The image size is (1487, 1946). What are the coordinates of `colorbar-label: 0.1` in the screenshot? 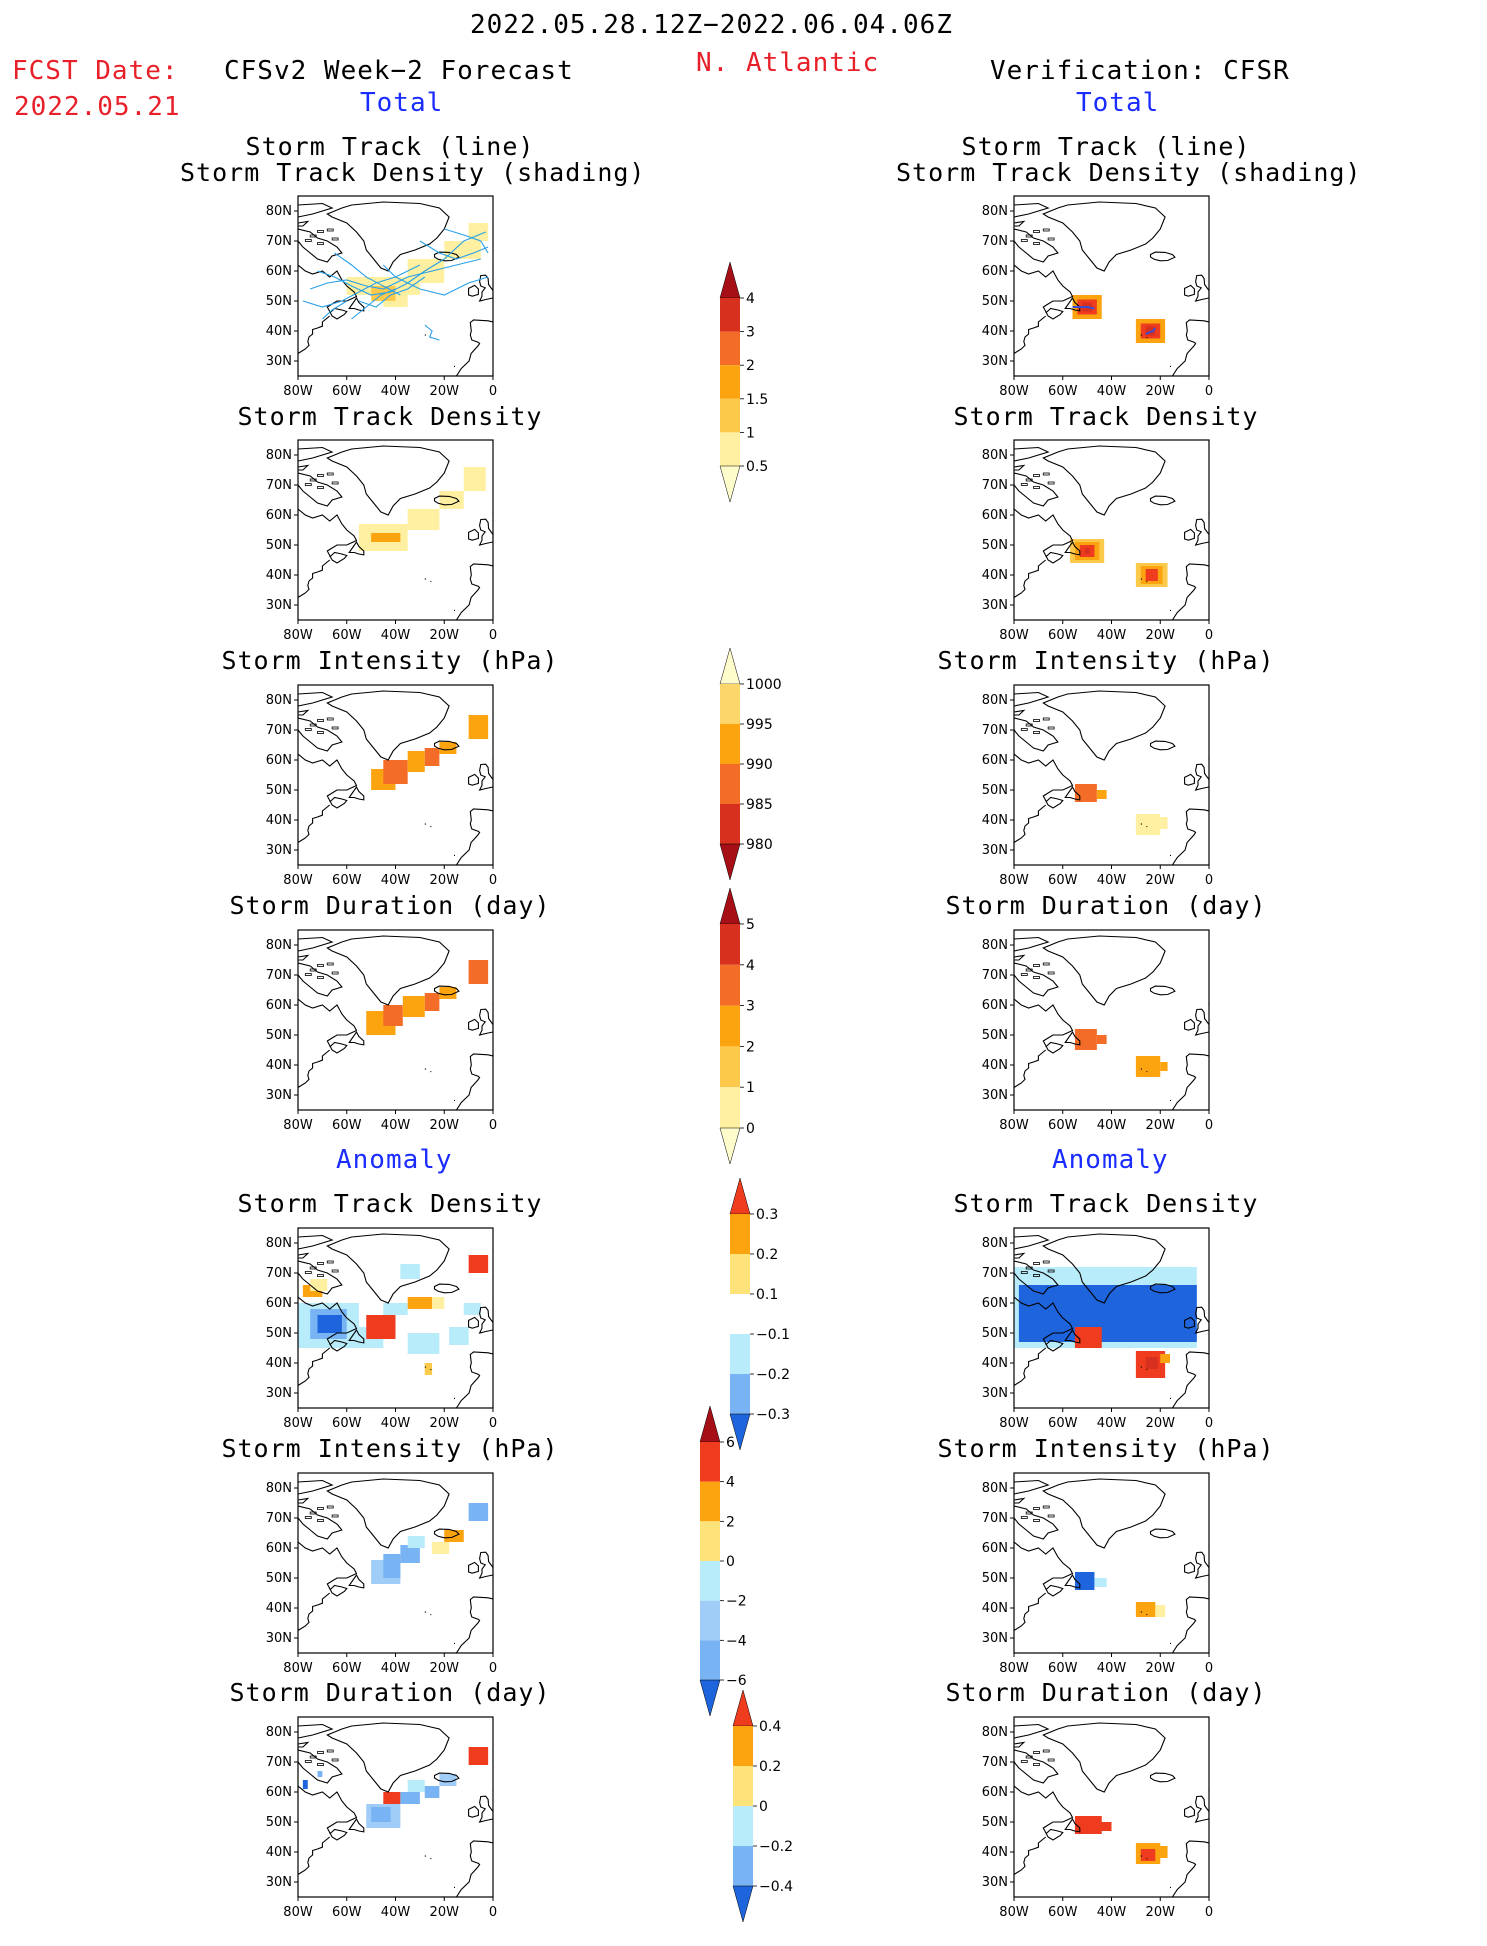 It's located at (767, 1295).